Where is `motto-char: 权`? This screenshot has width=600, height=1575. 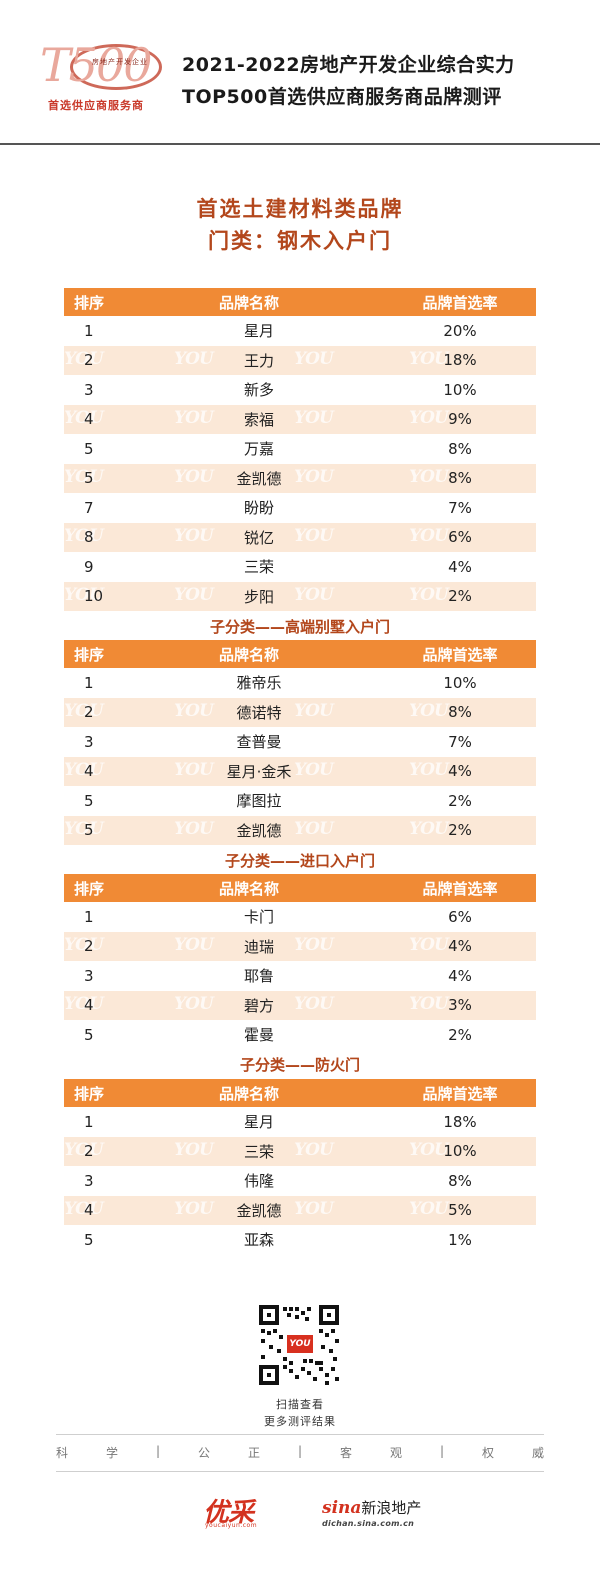
motto-char: 权 is located at coordinates (487, 1453).